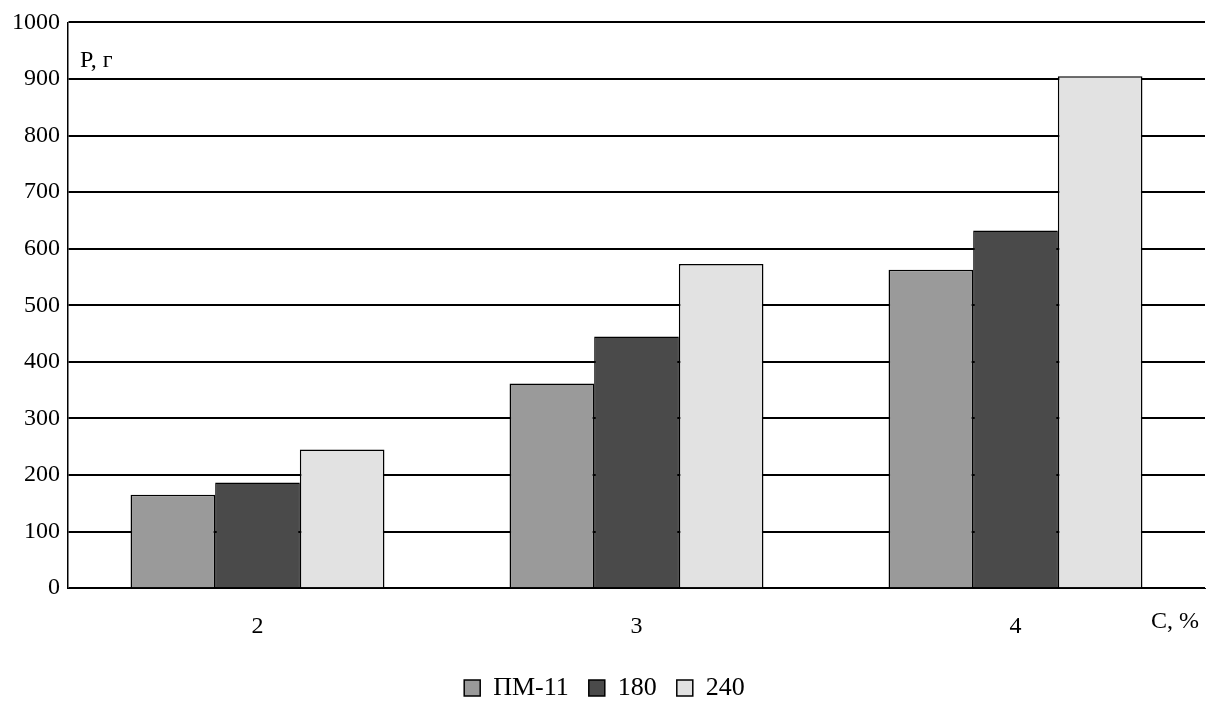 The height and width of the screenshot is (717, 1217). I want to click on y-tick-label: 500, so click(42, 303).